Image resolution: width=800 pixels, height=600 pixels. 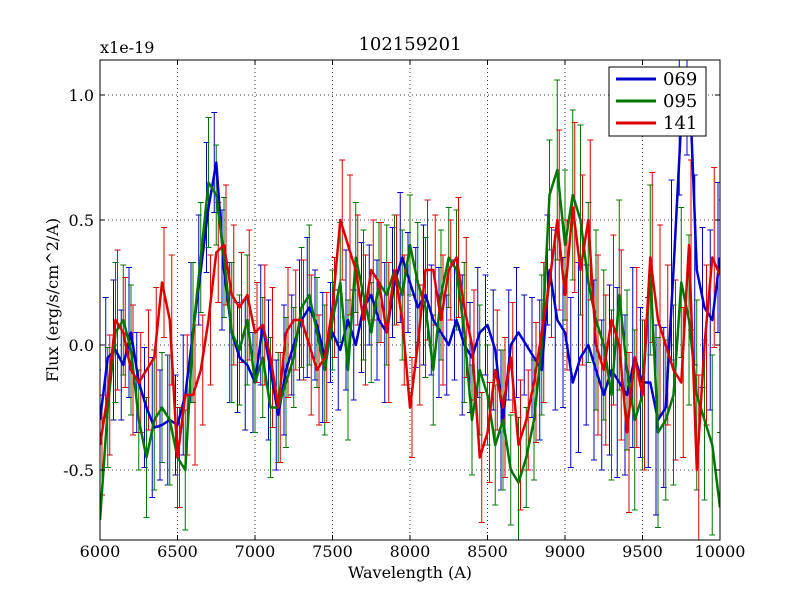 I want to click on x-tick-label: 6500, so click(x=177, y=551).